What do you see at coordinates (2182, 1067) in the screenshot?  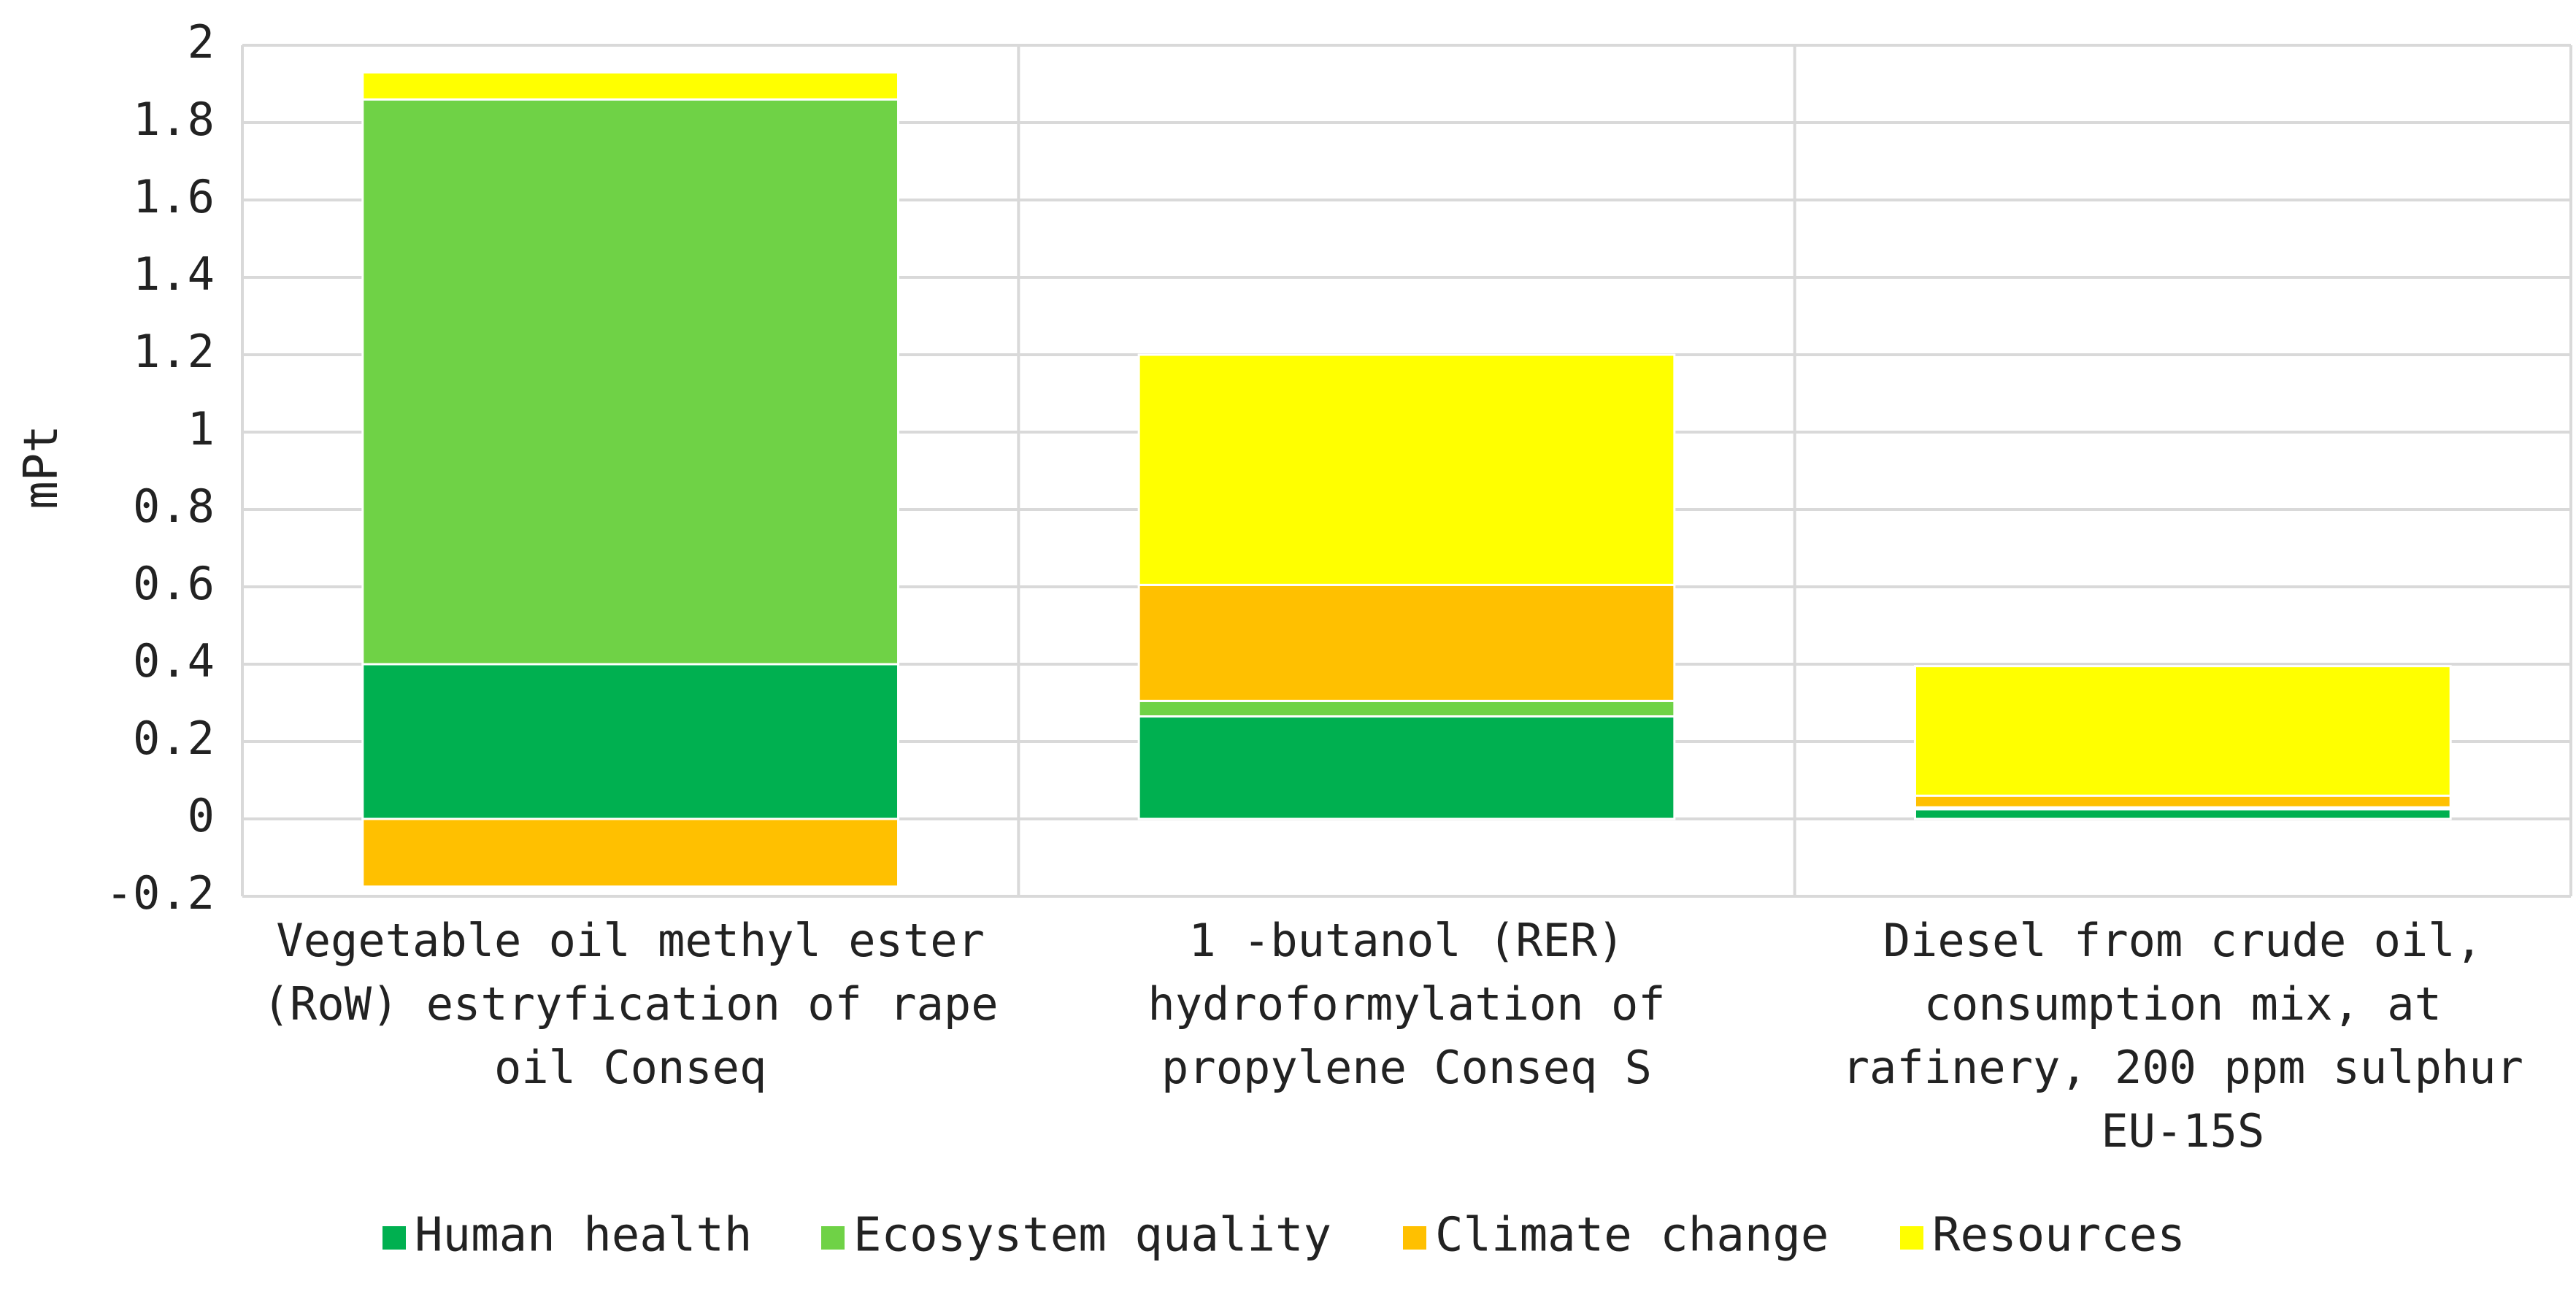 I see `x-category-label: rafinery, 200 ppm sulphur` at bounding box center [2182, 1067].